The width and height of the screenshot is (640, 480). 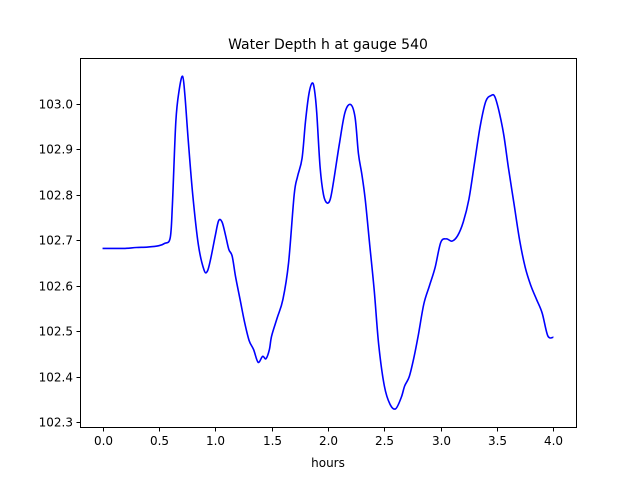 I want to click on x-tick-label: 0.5, so click(x=159, y=441).